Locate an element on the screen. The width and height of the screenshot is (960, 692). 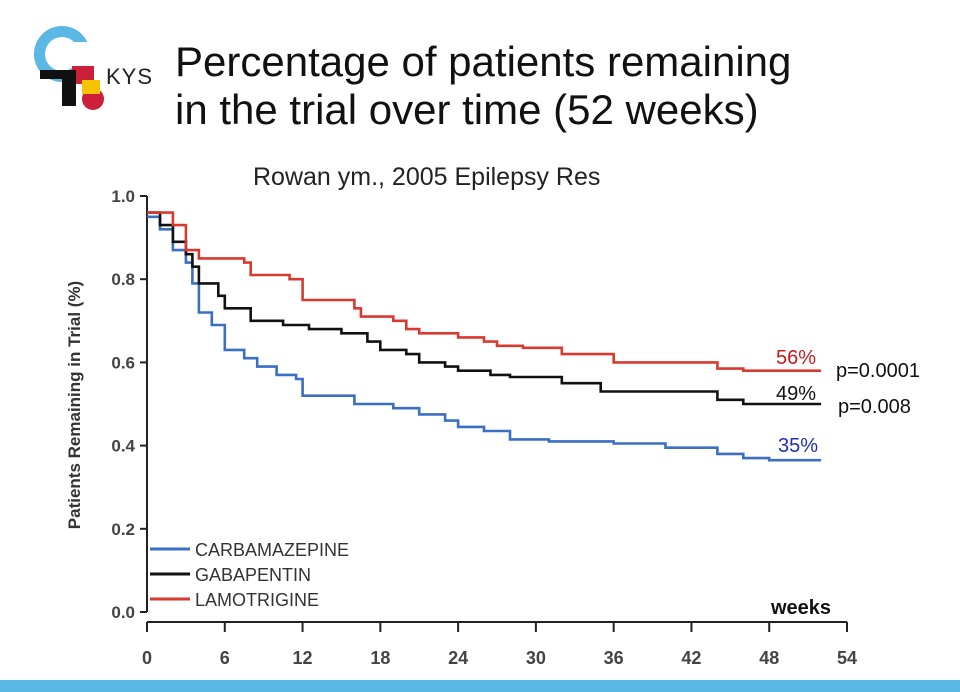
end-label-lamotrigine: 56% is located at coordinates (796, 358).